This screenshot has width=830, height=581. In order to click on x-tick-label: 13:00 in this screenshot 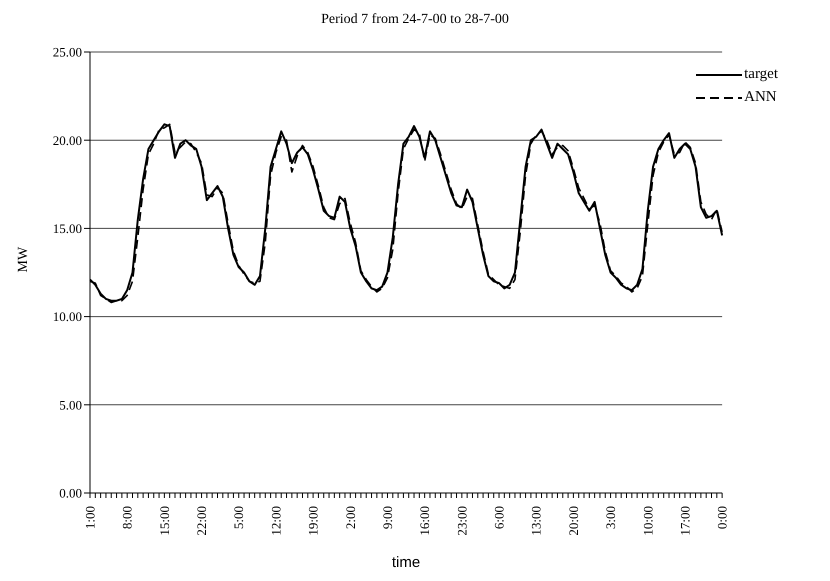, I will do `click(536, 521)`.